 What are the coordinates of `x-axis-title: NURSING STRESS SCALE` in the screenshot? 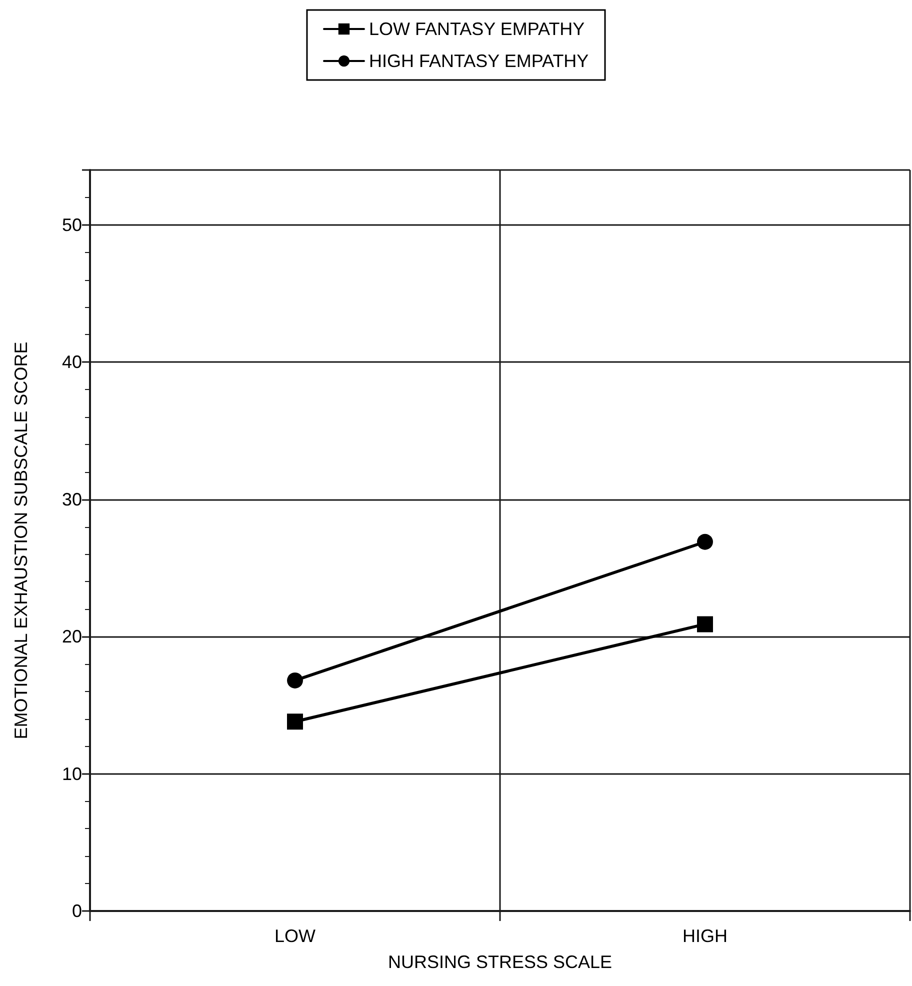 It's located at (500, 962).